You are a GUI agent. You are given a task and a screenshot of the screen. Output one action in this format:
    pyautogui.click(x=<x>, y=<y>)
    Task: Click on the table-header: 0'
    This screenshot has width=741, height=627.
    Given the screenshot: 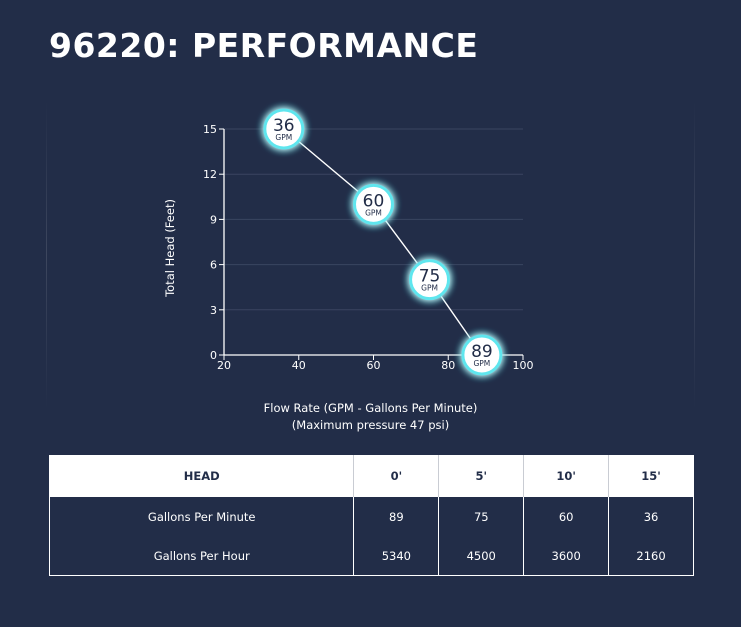 What is the action you would take?
    pyautogui.click(x=396, y=476)
    